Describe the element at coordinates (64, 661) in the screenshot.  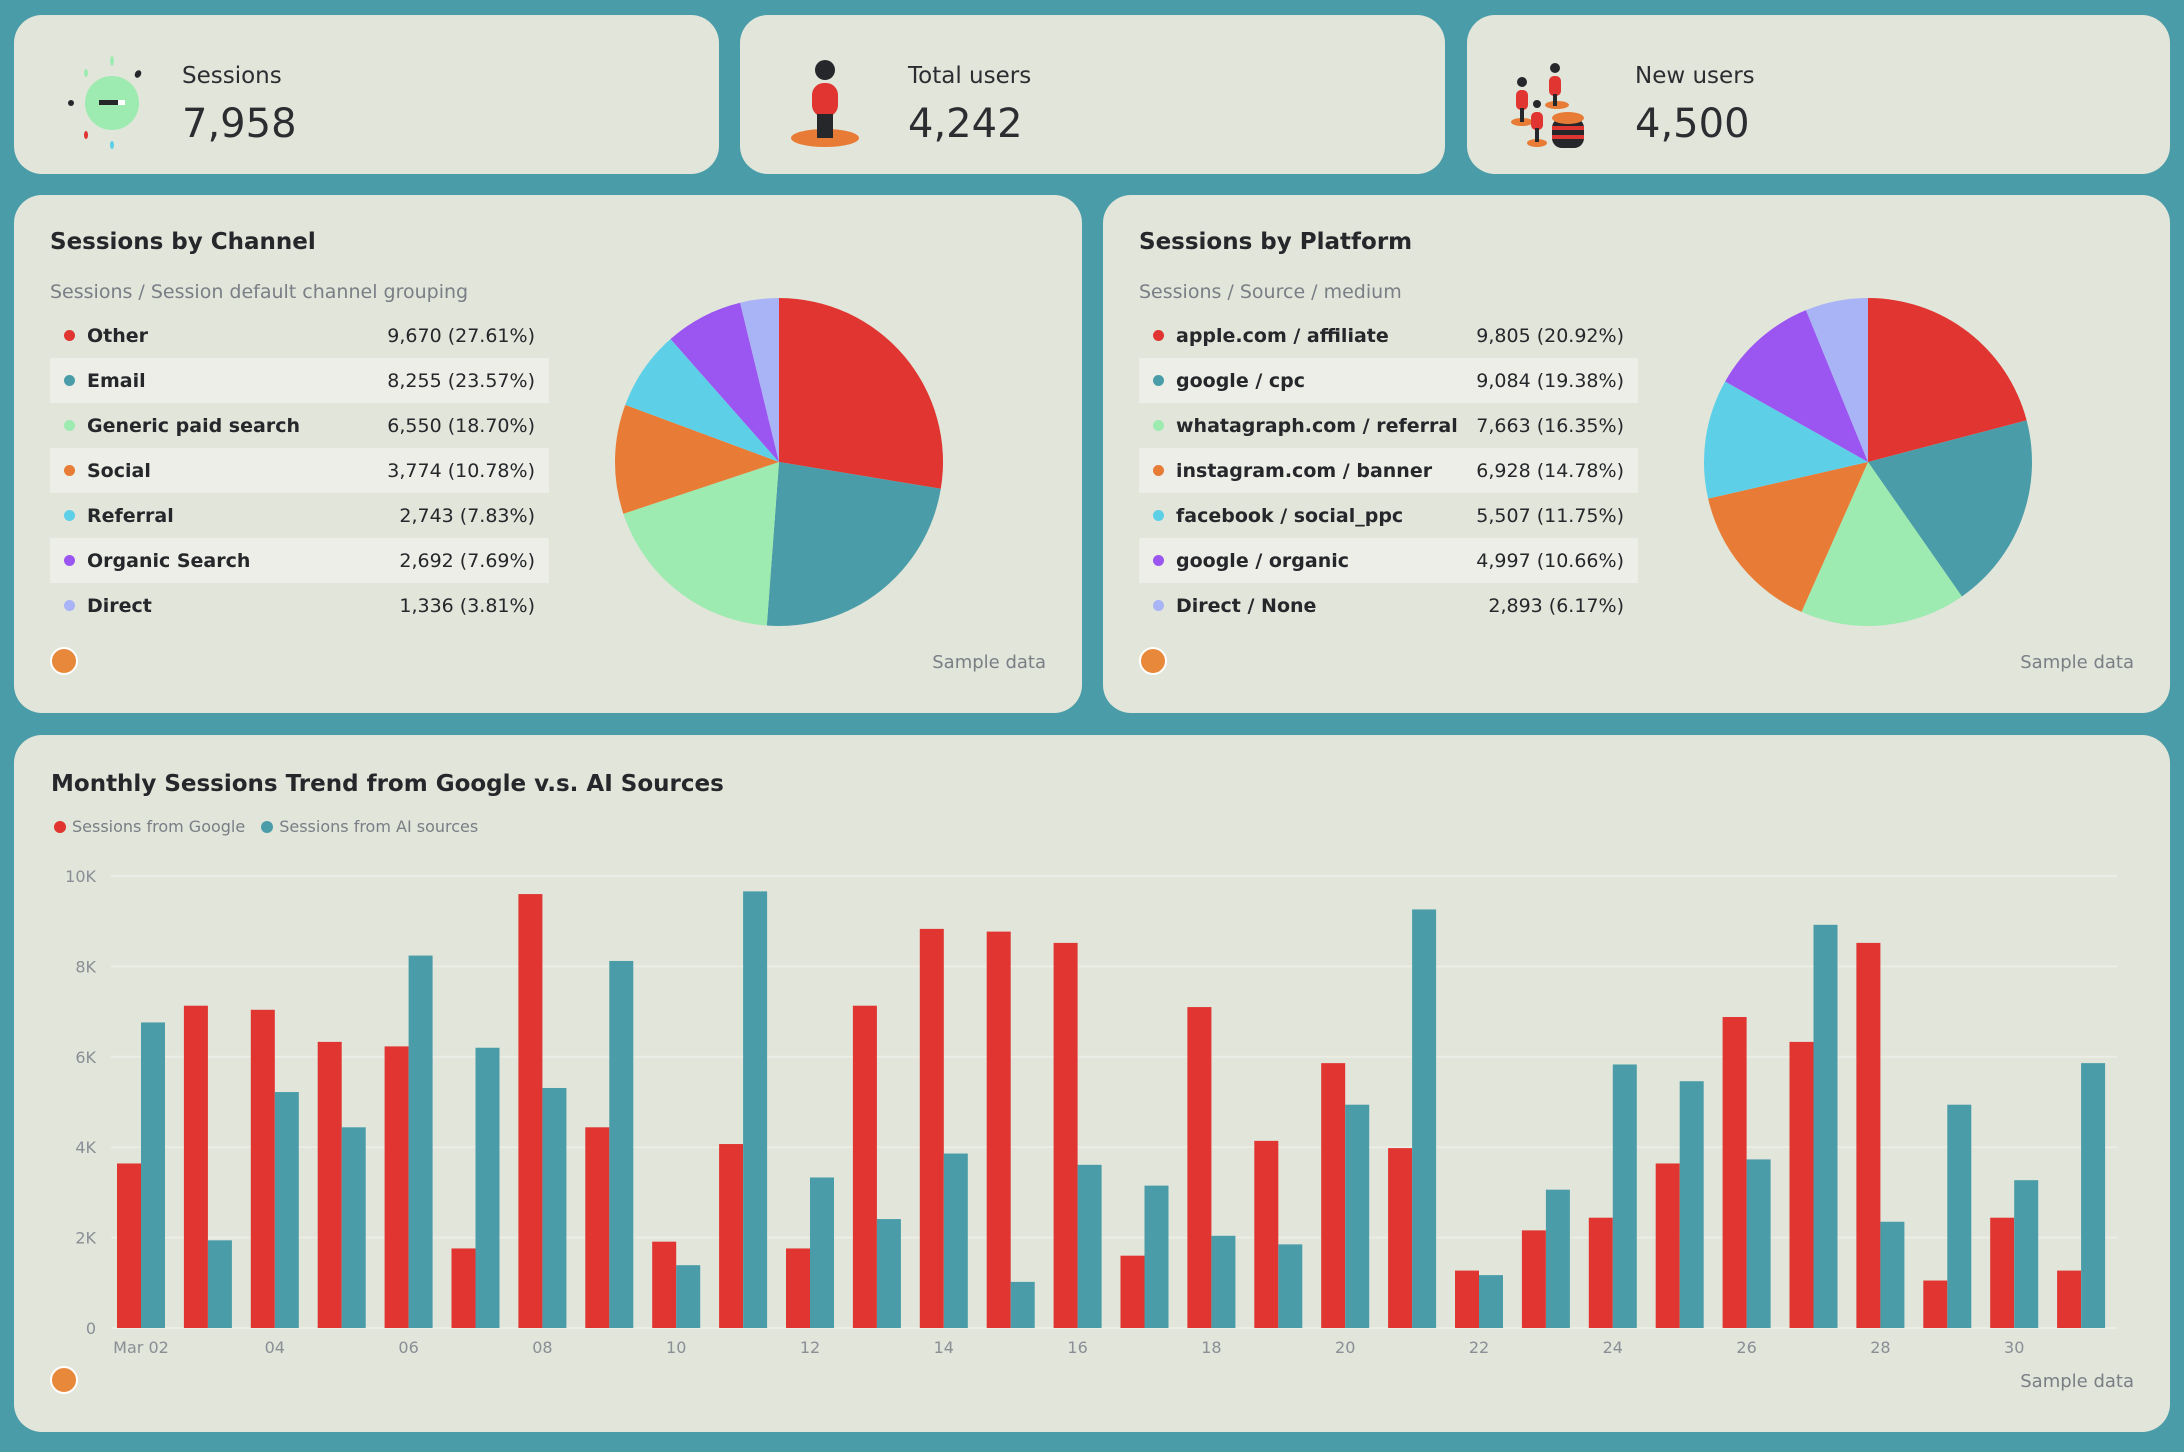
I see `chart-logo-icon` at that location.